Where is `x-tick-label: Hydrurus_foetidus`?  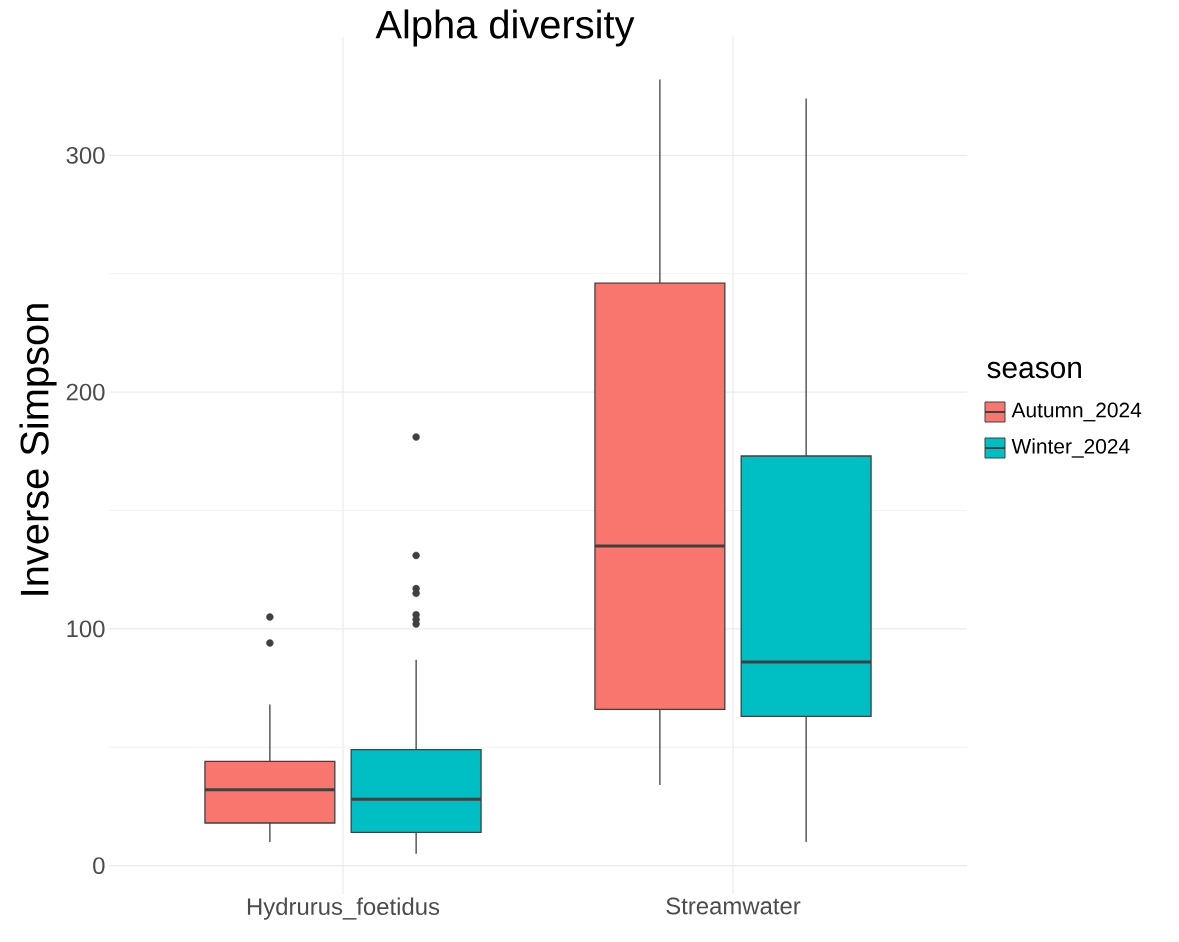
x-tick-label: Hydrurus_foetidus is located at coordinates (343, 908).